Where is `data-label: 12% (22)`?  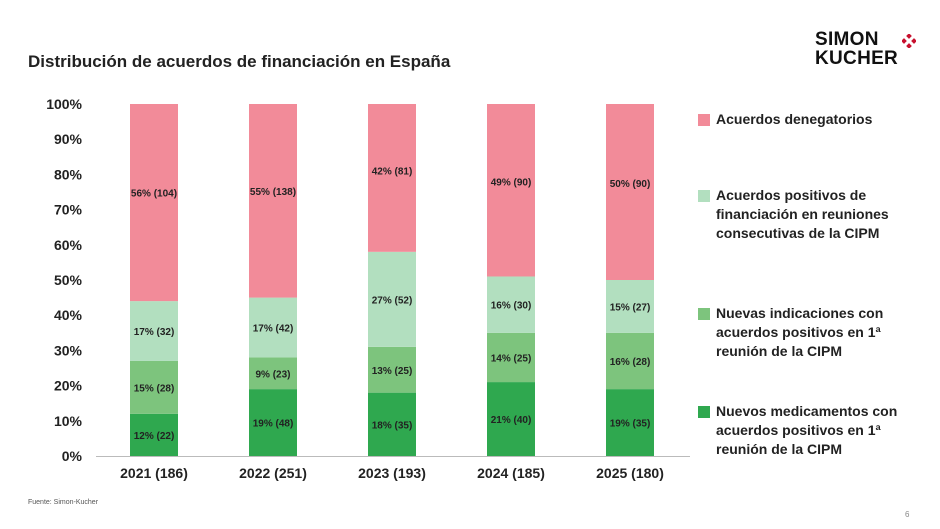
data-label: 12% (22) is located at coordinates (154, 436).